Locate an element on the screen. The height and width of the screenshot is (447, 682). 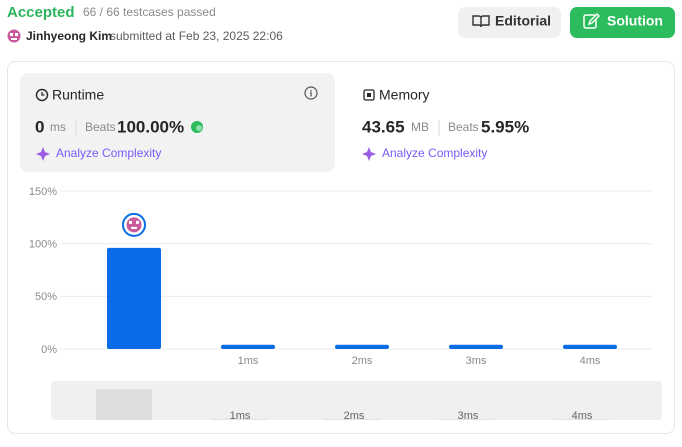
submitted-time: submitted at Feb 23, 2025 22:06 is located at coordinates (196, 36).